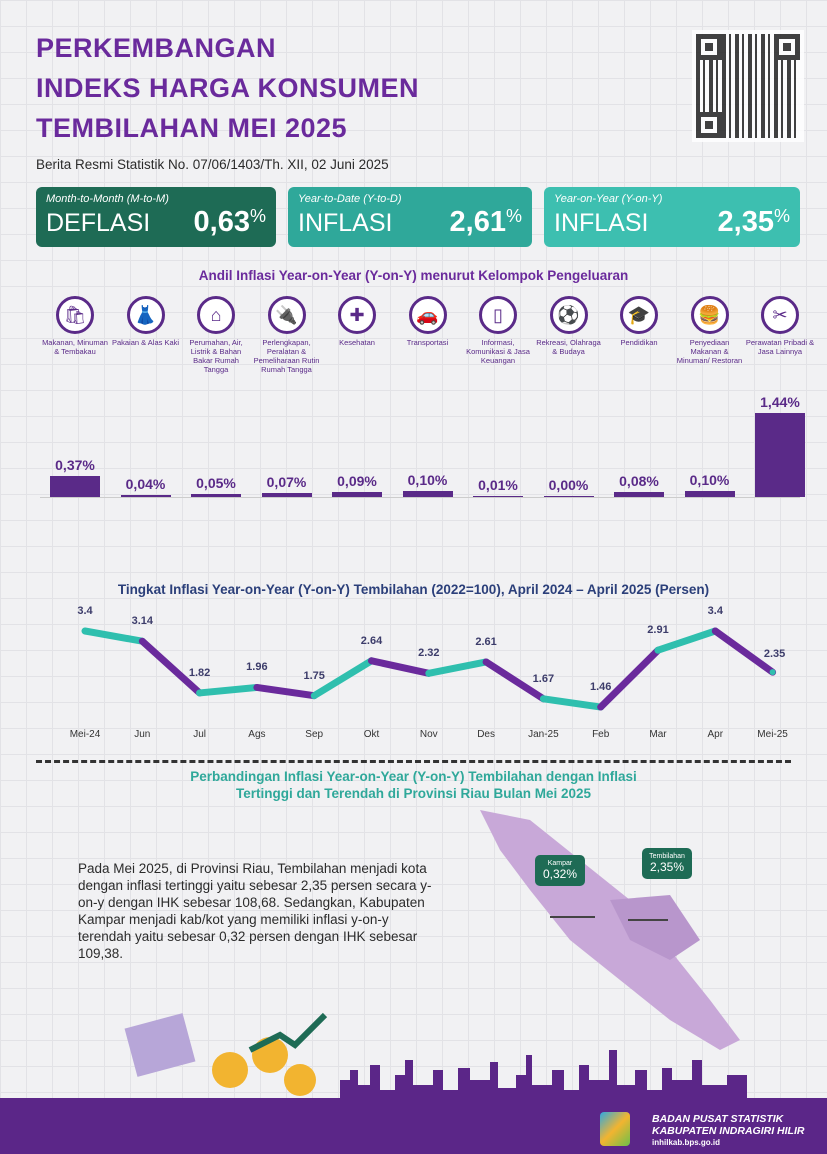 The image size is (827, 1154). What do you see at coordinates (658, 630) in the screenshot?
I see `point-label: 2.91` at bounding box center [658, 630].